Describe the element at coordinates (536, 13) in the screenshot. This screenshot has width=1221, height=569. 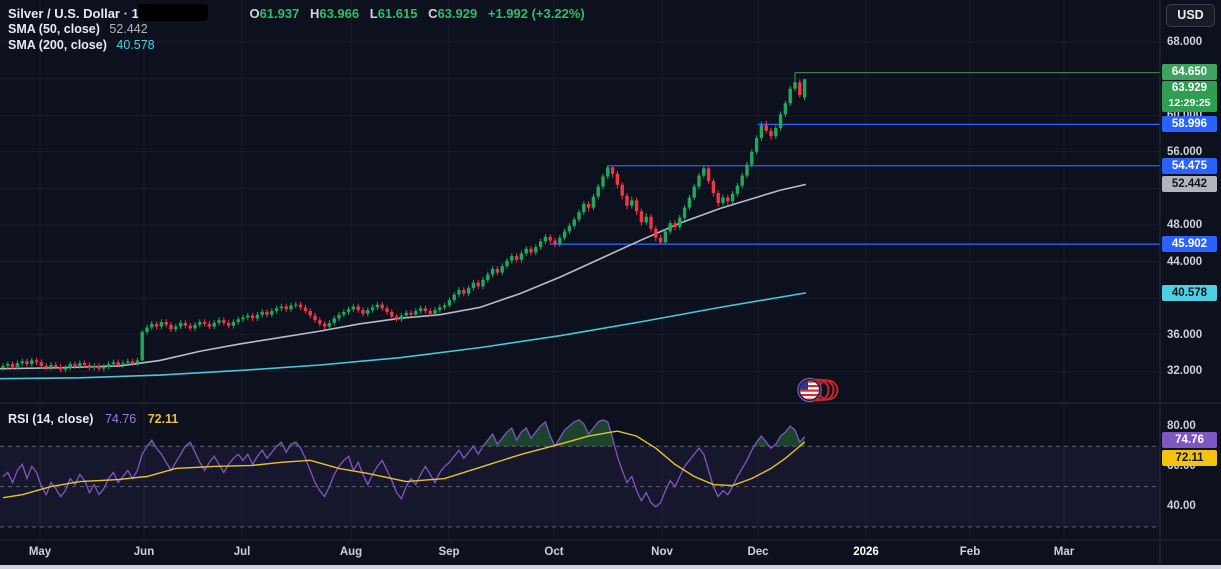
I see `change-value: +1.992 (+3.22%)` at that location.